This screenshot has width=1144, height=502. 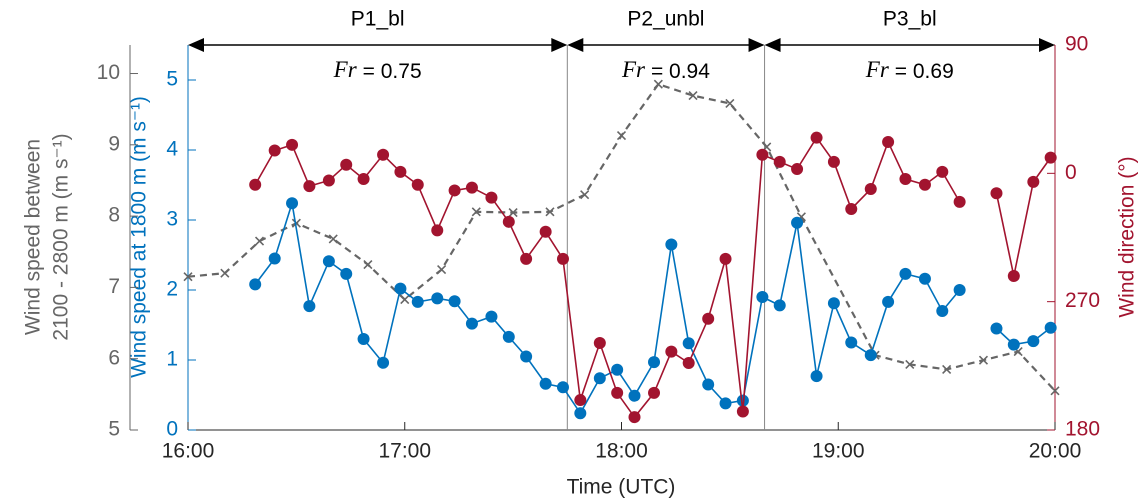 I want to click on y3-tick-label: 5, so click(x=114, y=429).